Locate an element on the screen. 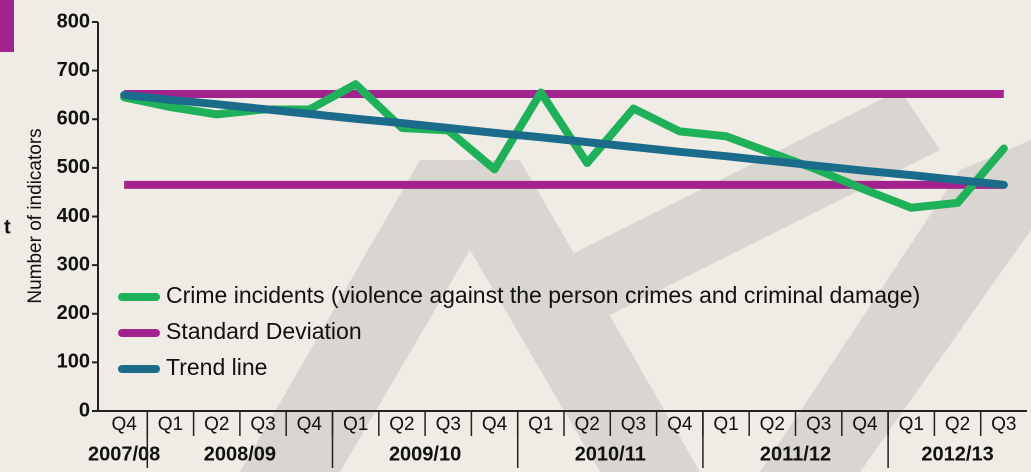 The image size is (1031, 472). side-block is located at coordinates (7, 26).